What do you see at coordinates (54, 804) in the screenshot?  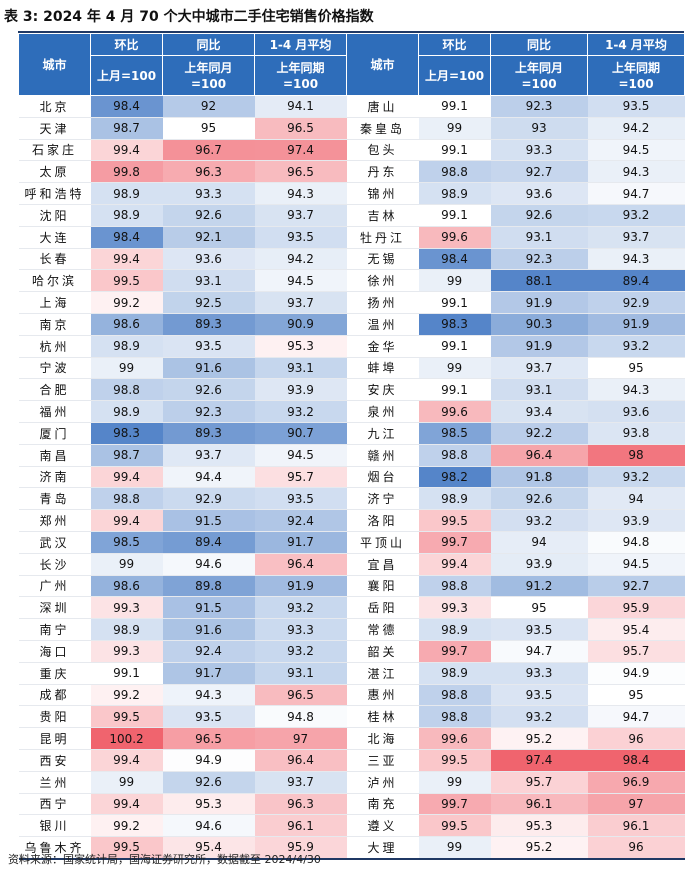 I see `city-cell: 西宁` at bounding box center [54, 804].